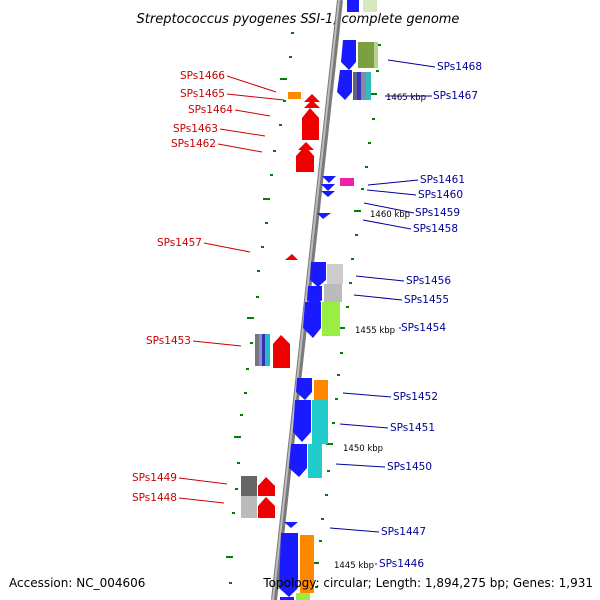 The width and height of the screenshot is (600, 600). What do you see at coordinates (435, 229) in the screenshot?
I see `gene-label: SPs1458` at bounding box center [435, 229].